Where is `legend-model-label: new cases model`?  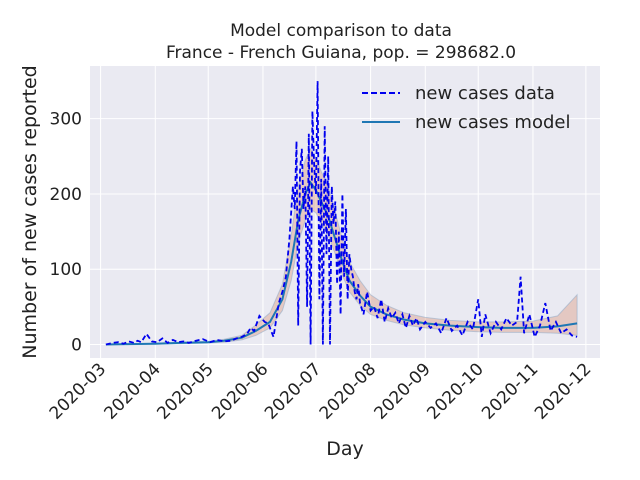
legend-model-label: new cases model is located at coordinates (492, 122).